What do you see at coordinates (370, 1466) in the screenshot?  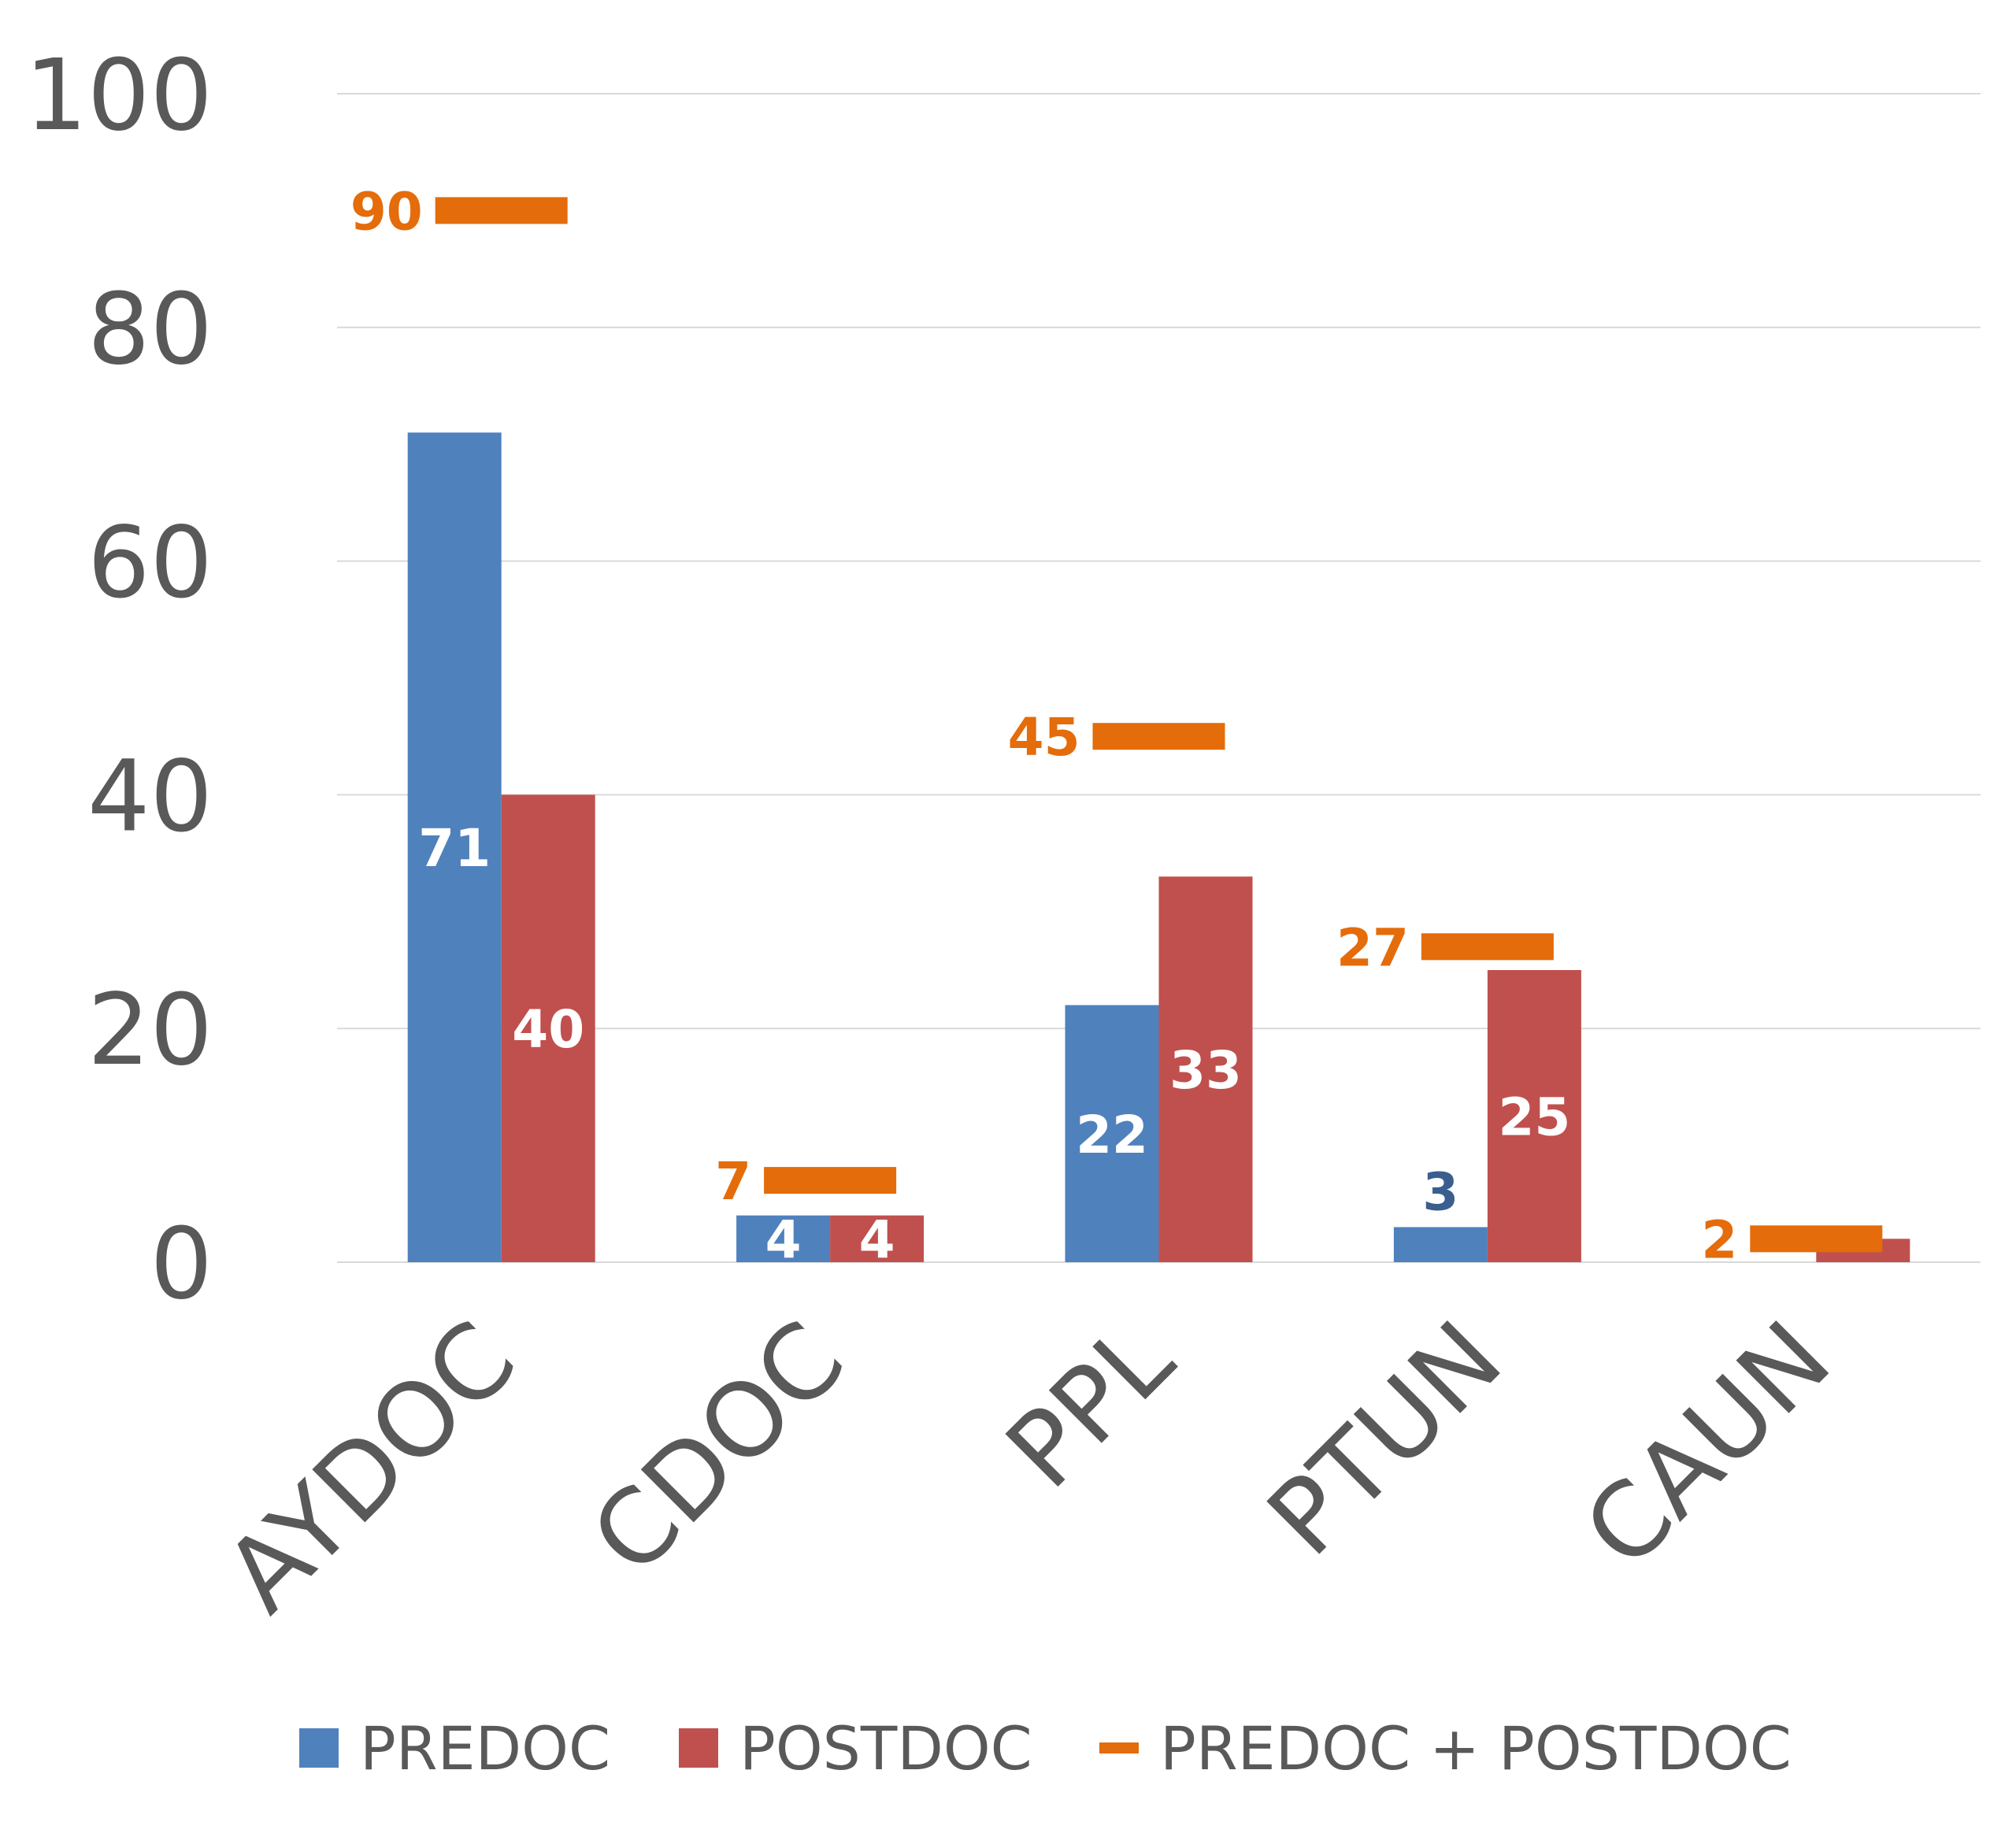 I see `x-tick-label: AYDOC` at bounding box center [370, 1466].